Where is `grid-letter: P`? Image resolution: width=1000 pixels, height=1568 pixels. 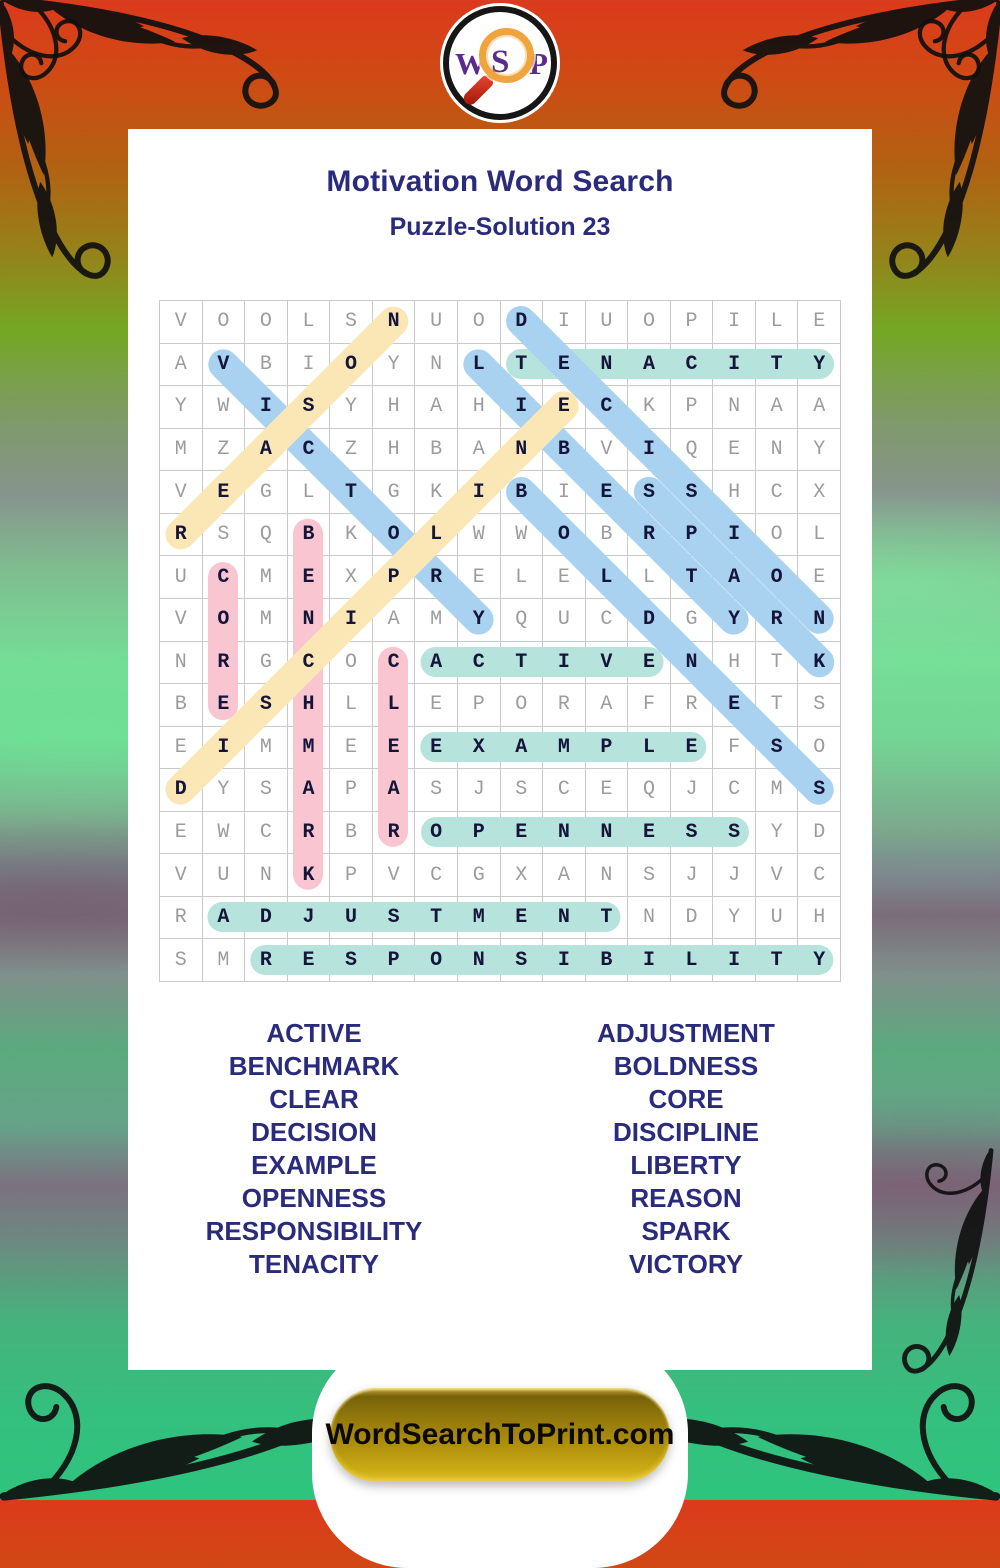 grid-letter: P is located at coordinates (691, 535).